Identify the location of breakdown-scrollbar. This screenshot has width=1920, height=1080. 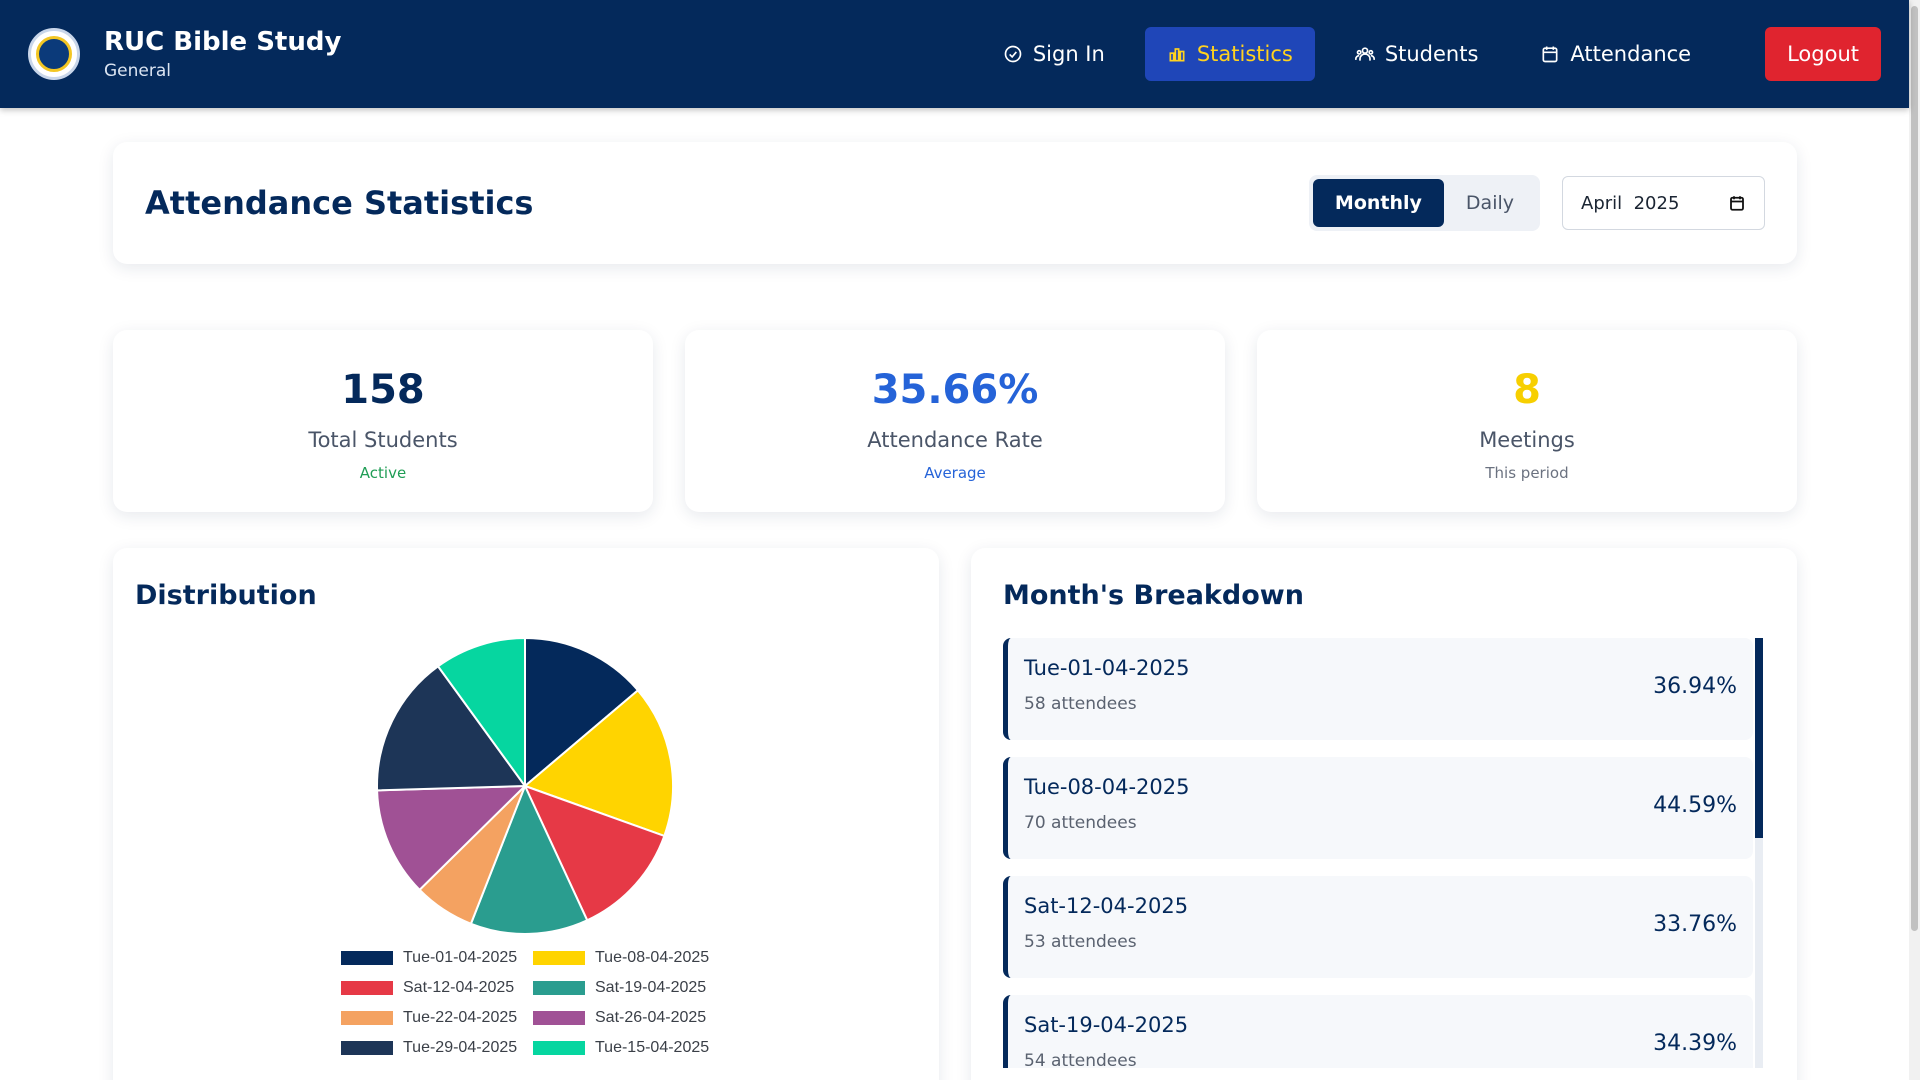
(1759, 853).